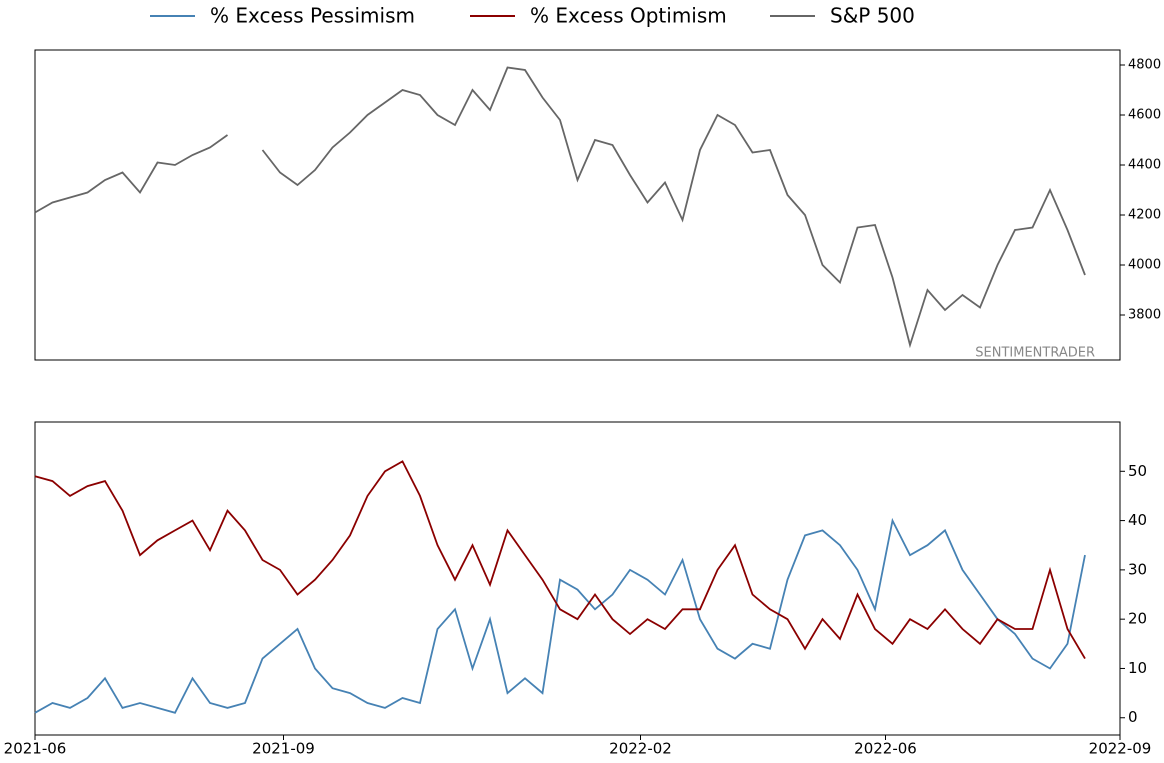 Image resolution: width=1164 pixels, height=763 pixels. I want to click on y-tick-label: 20, so click(1137, 619).